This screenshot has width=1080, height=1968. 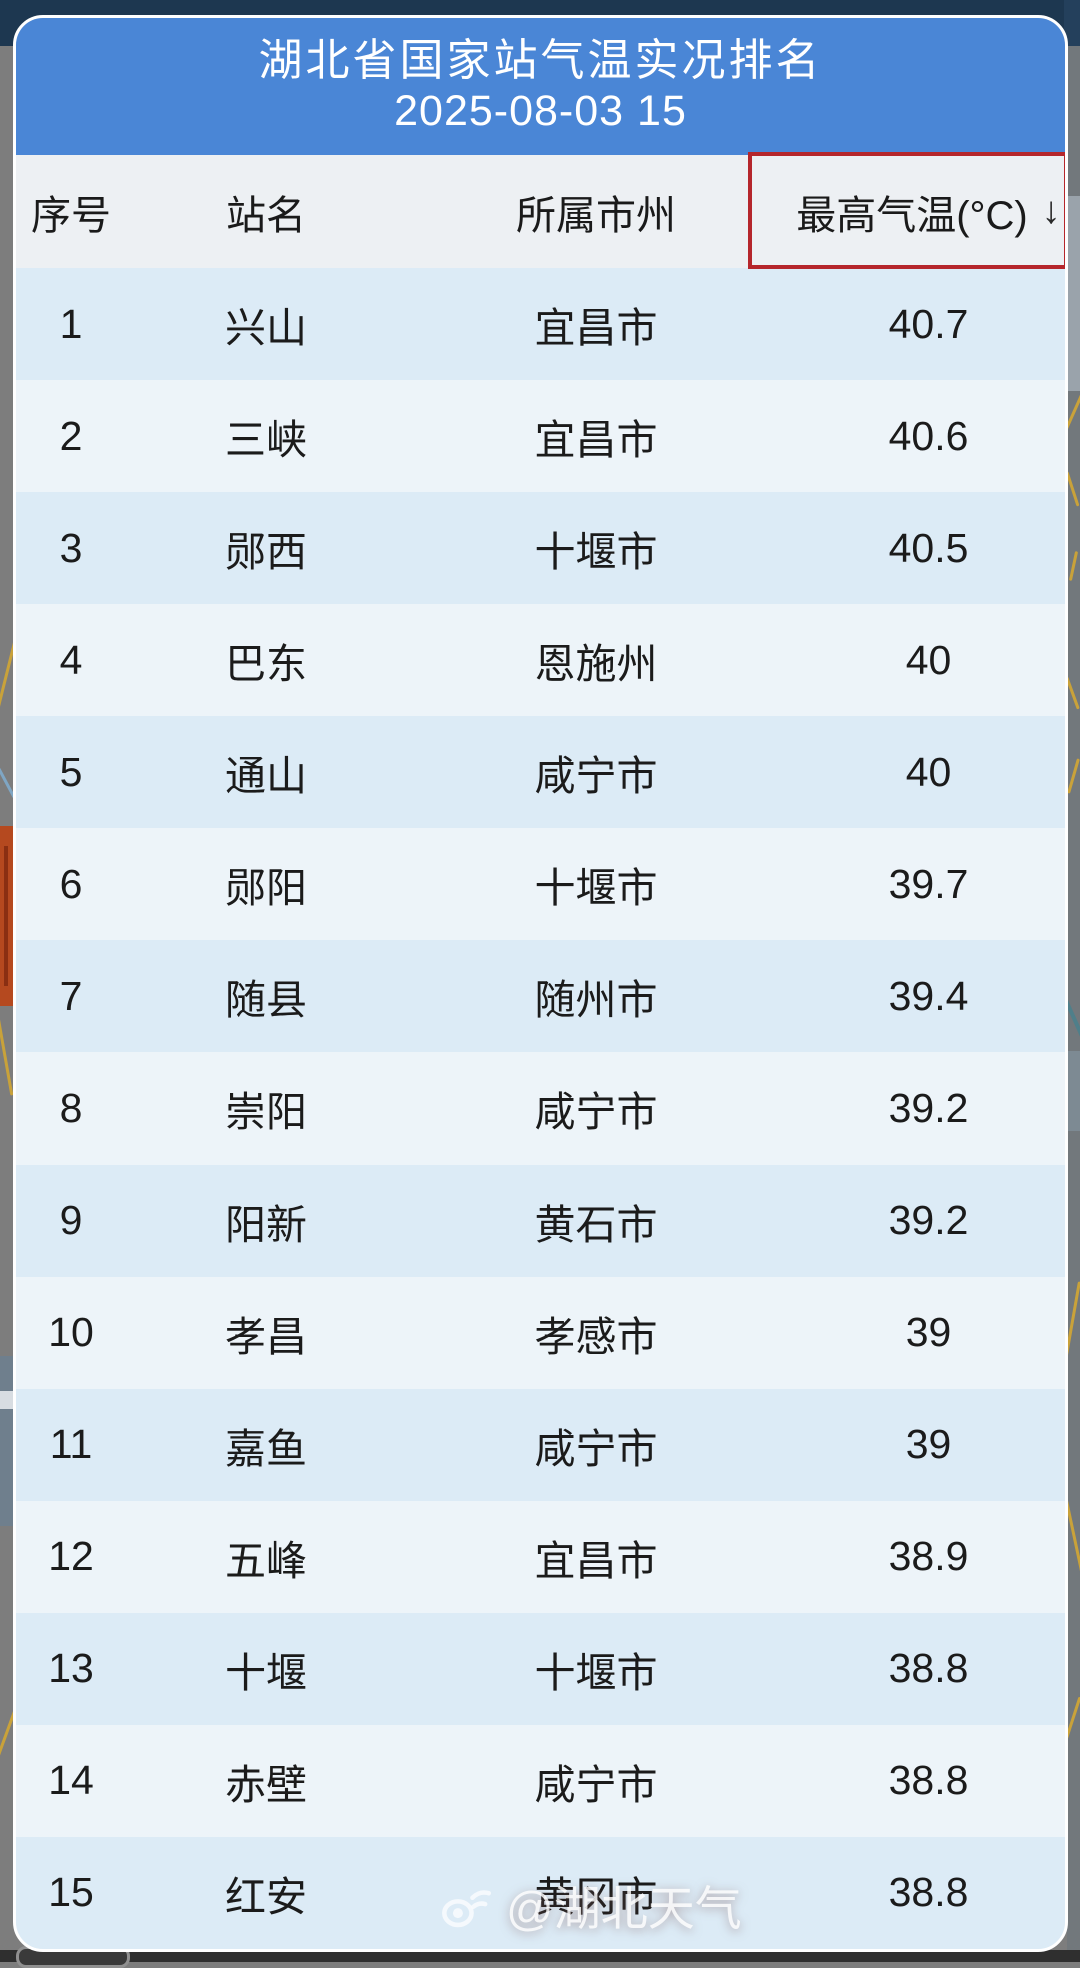 I want to click on station-cell: 郧西, so click(x=266, y=552).